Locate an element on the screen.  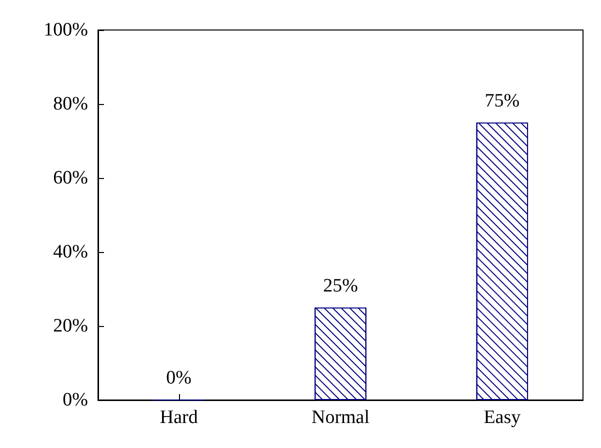
x-tick-label: Hard is located at coordinates (179, 417).